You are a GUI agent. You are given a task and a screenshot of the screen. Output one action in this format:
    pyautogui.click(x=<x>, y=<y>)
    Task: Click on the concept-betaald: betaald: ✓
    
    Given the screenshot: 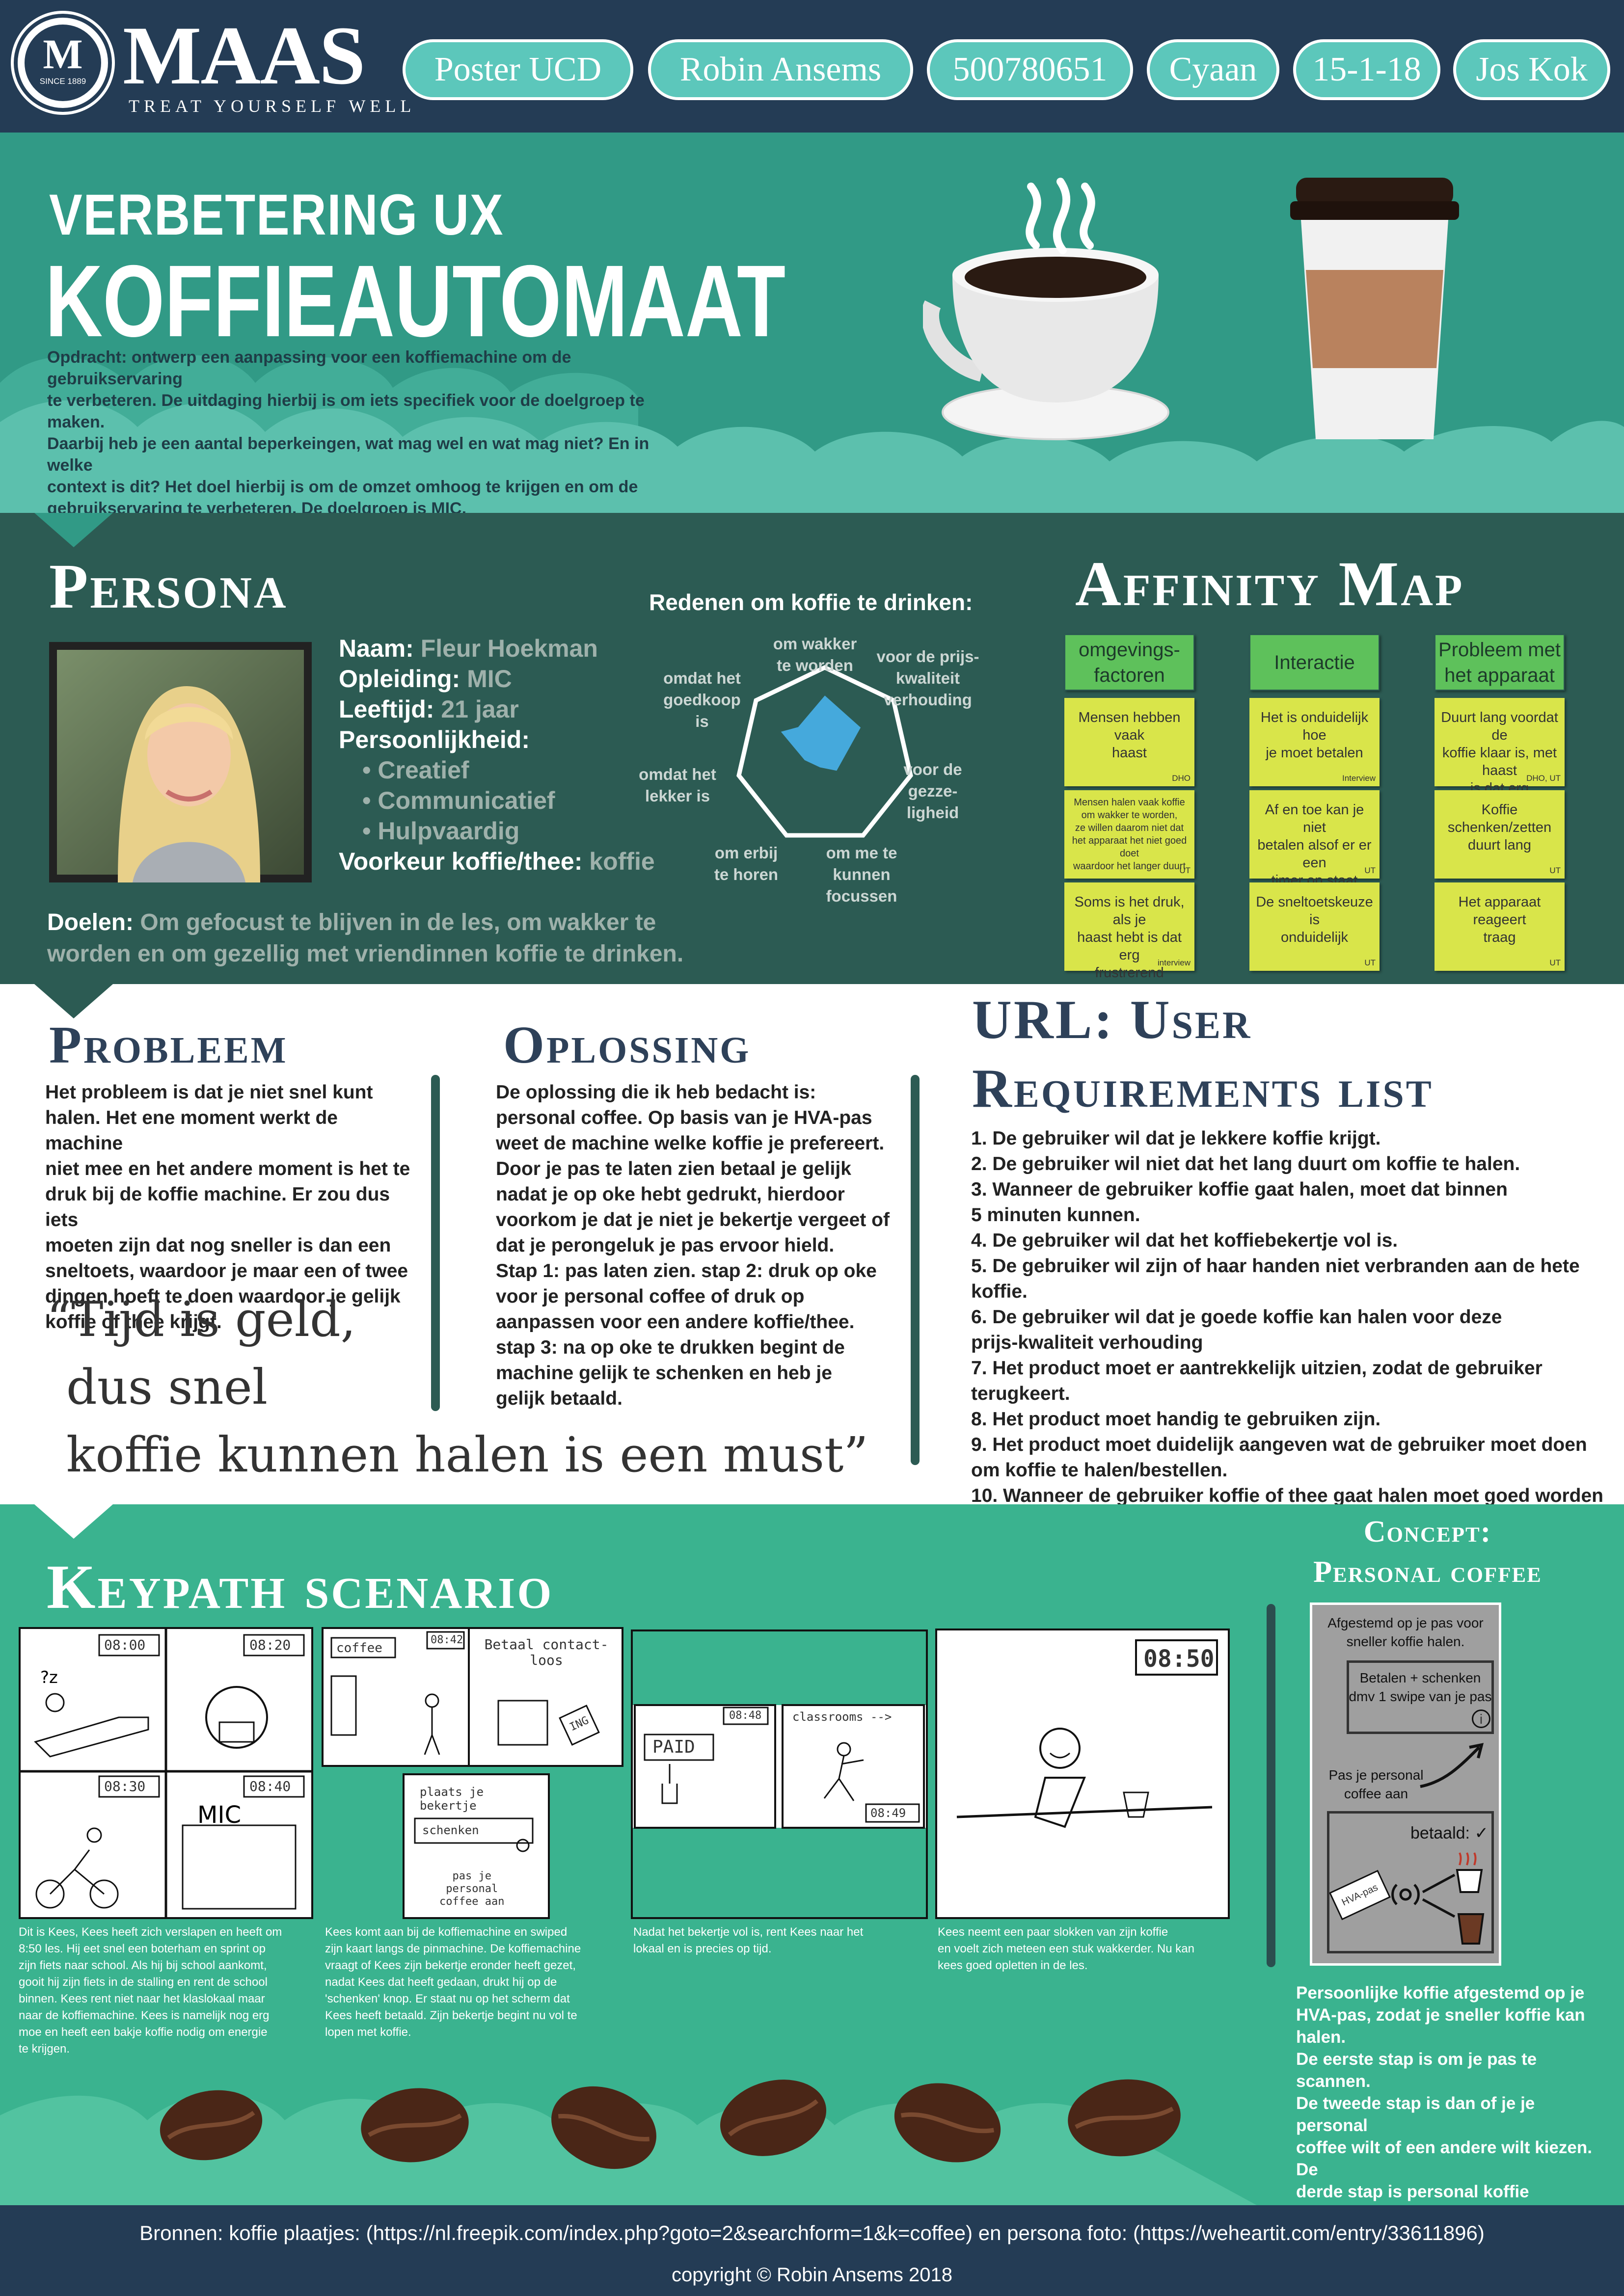 What is the action you would take?
    pyautogui.click(x=1449, y=1833)
    